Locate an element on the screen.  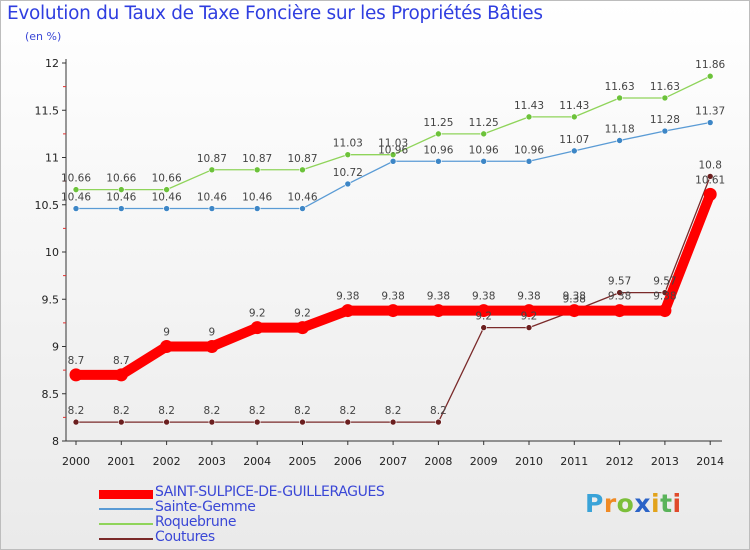
legend-item: Coutures is located at coordinates (259, 537).